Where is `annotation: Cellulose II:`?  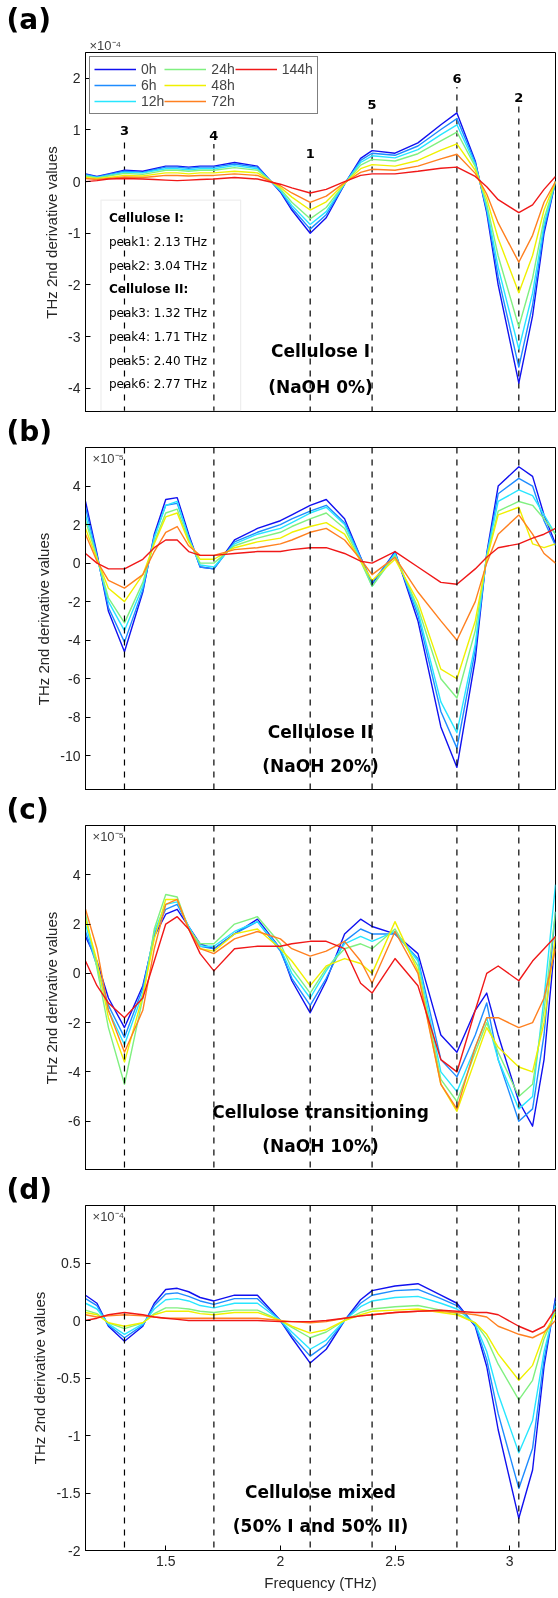 annotation: Cellulose II: is located at coordinates (149, 289).